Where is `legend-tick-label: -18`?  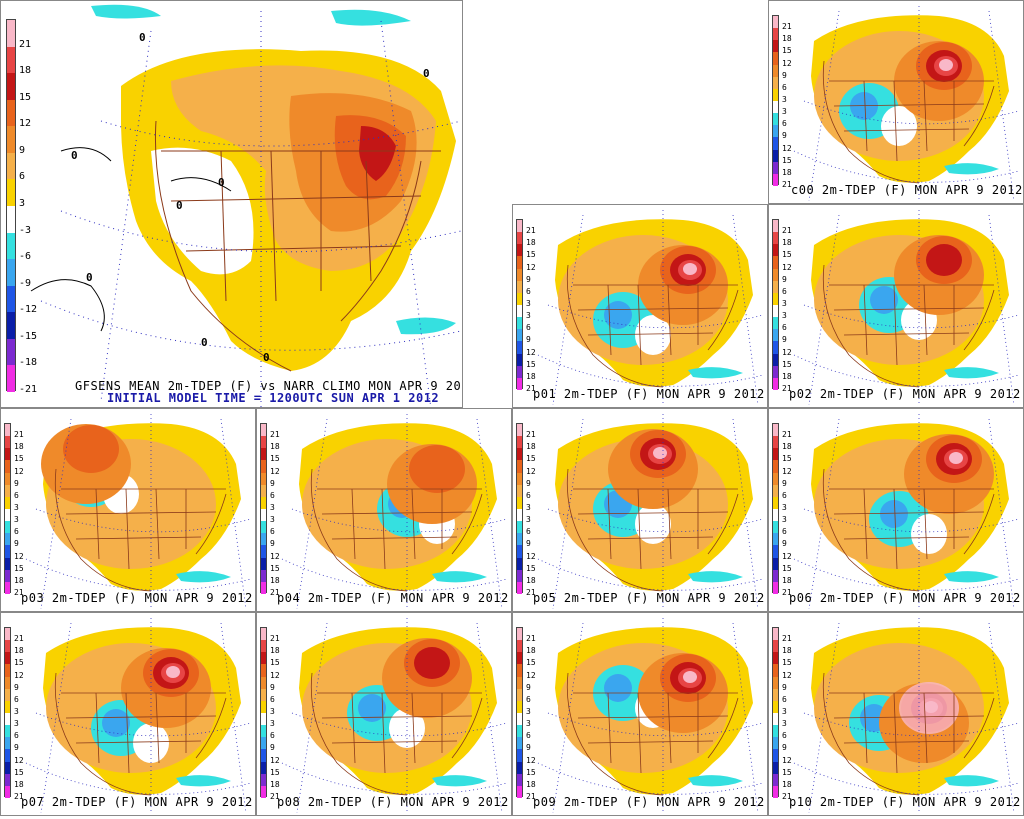 legend-tick-label: -18 is located at coordinates (28, 363).